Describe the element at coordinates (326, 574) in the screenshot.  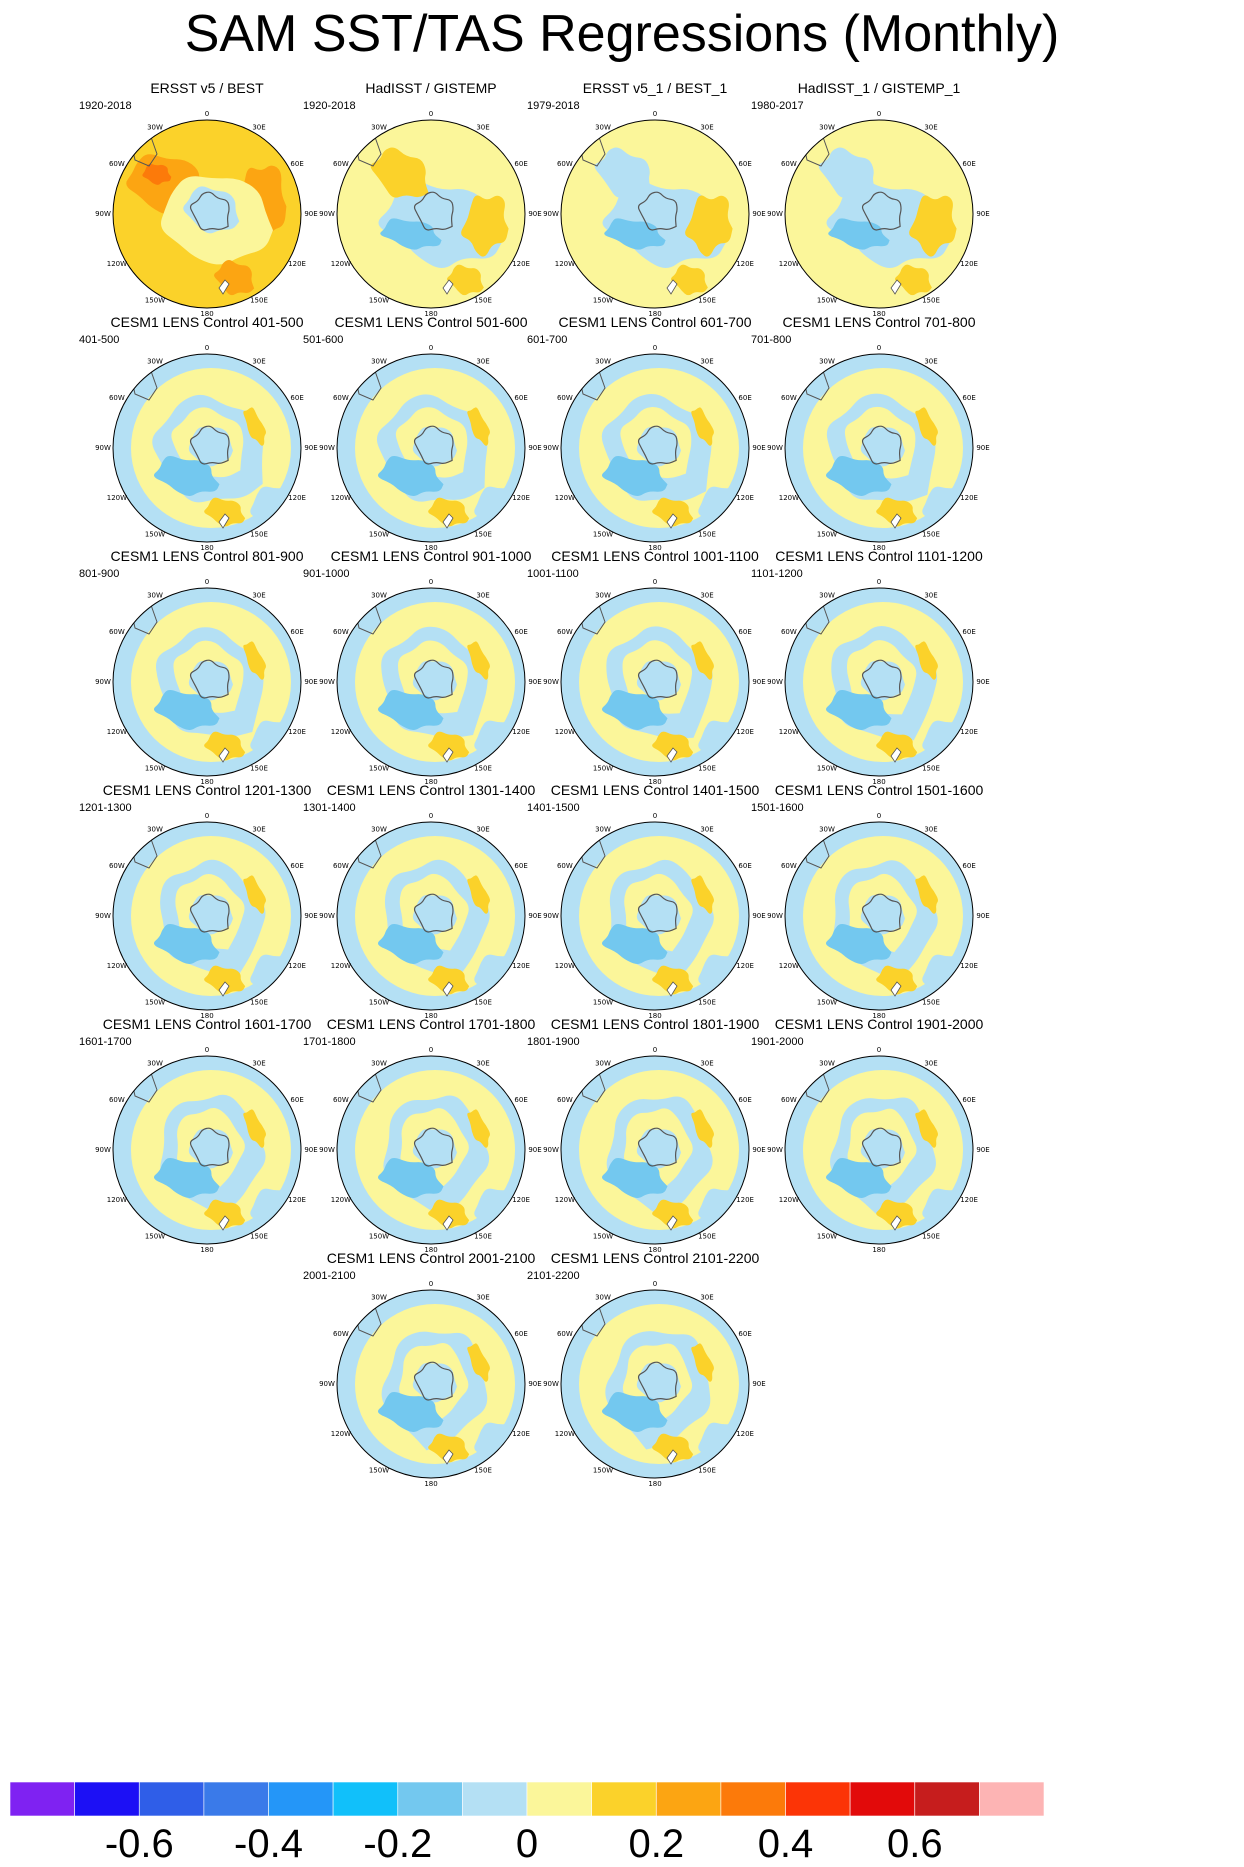
I see `panel-period: 901-1000` at that location.